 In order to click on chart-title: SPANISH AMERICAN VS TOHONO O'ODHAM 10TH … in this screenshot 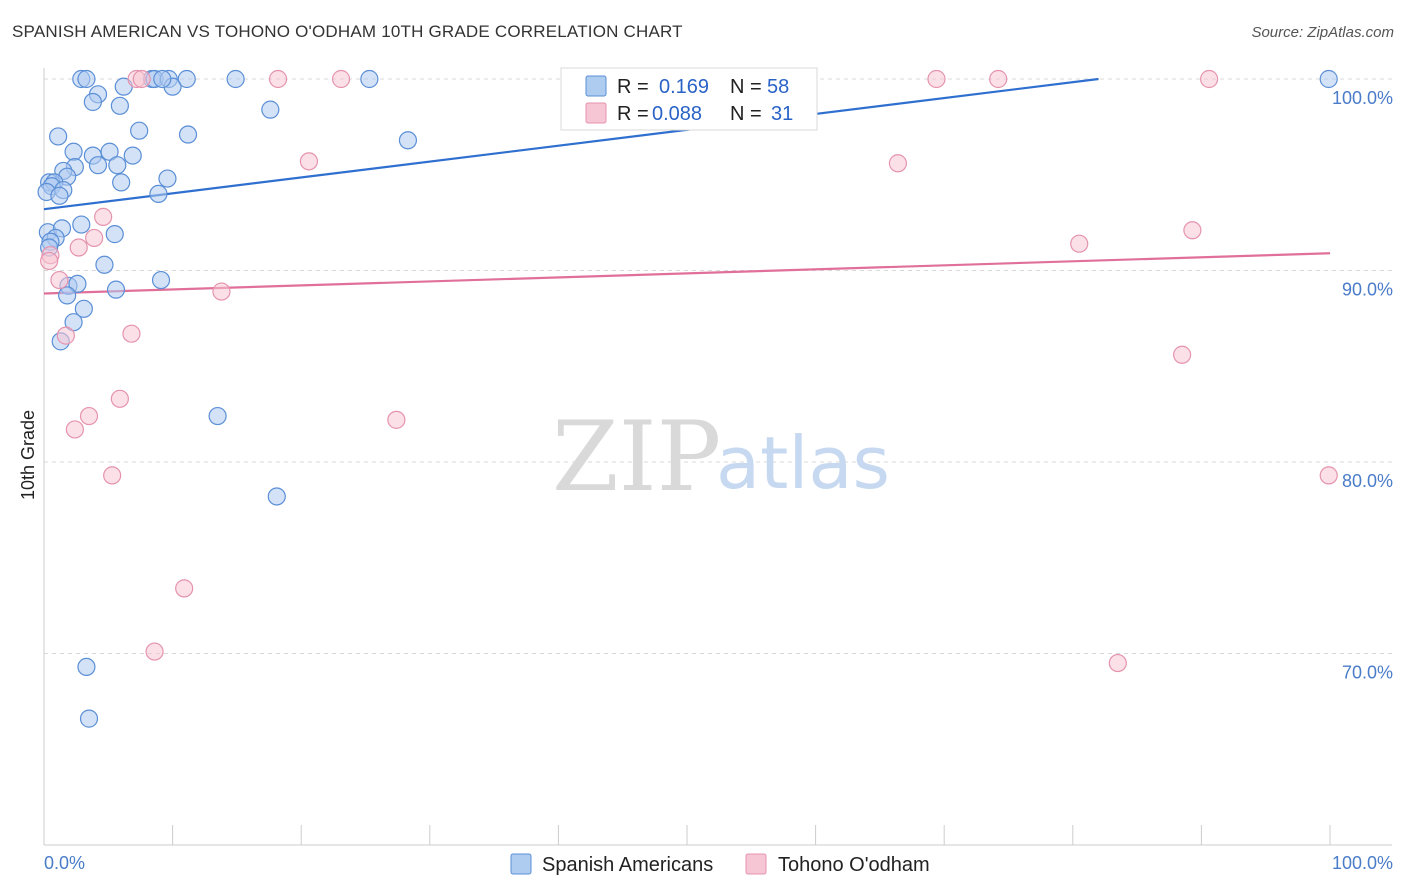, I will do `click(347, 31)`.